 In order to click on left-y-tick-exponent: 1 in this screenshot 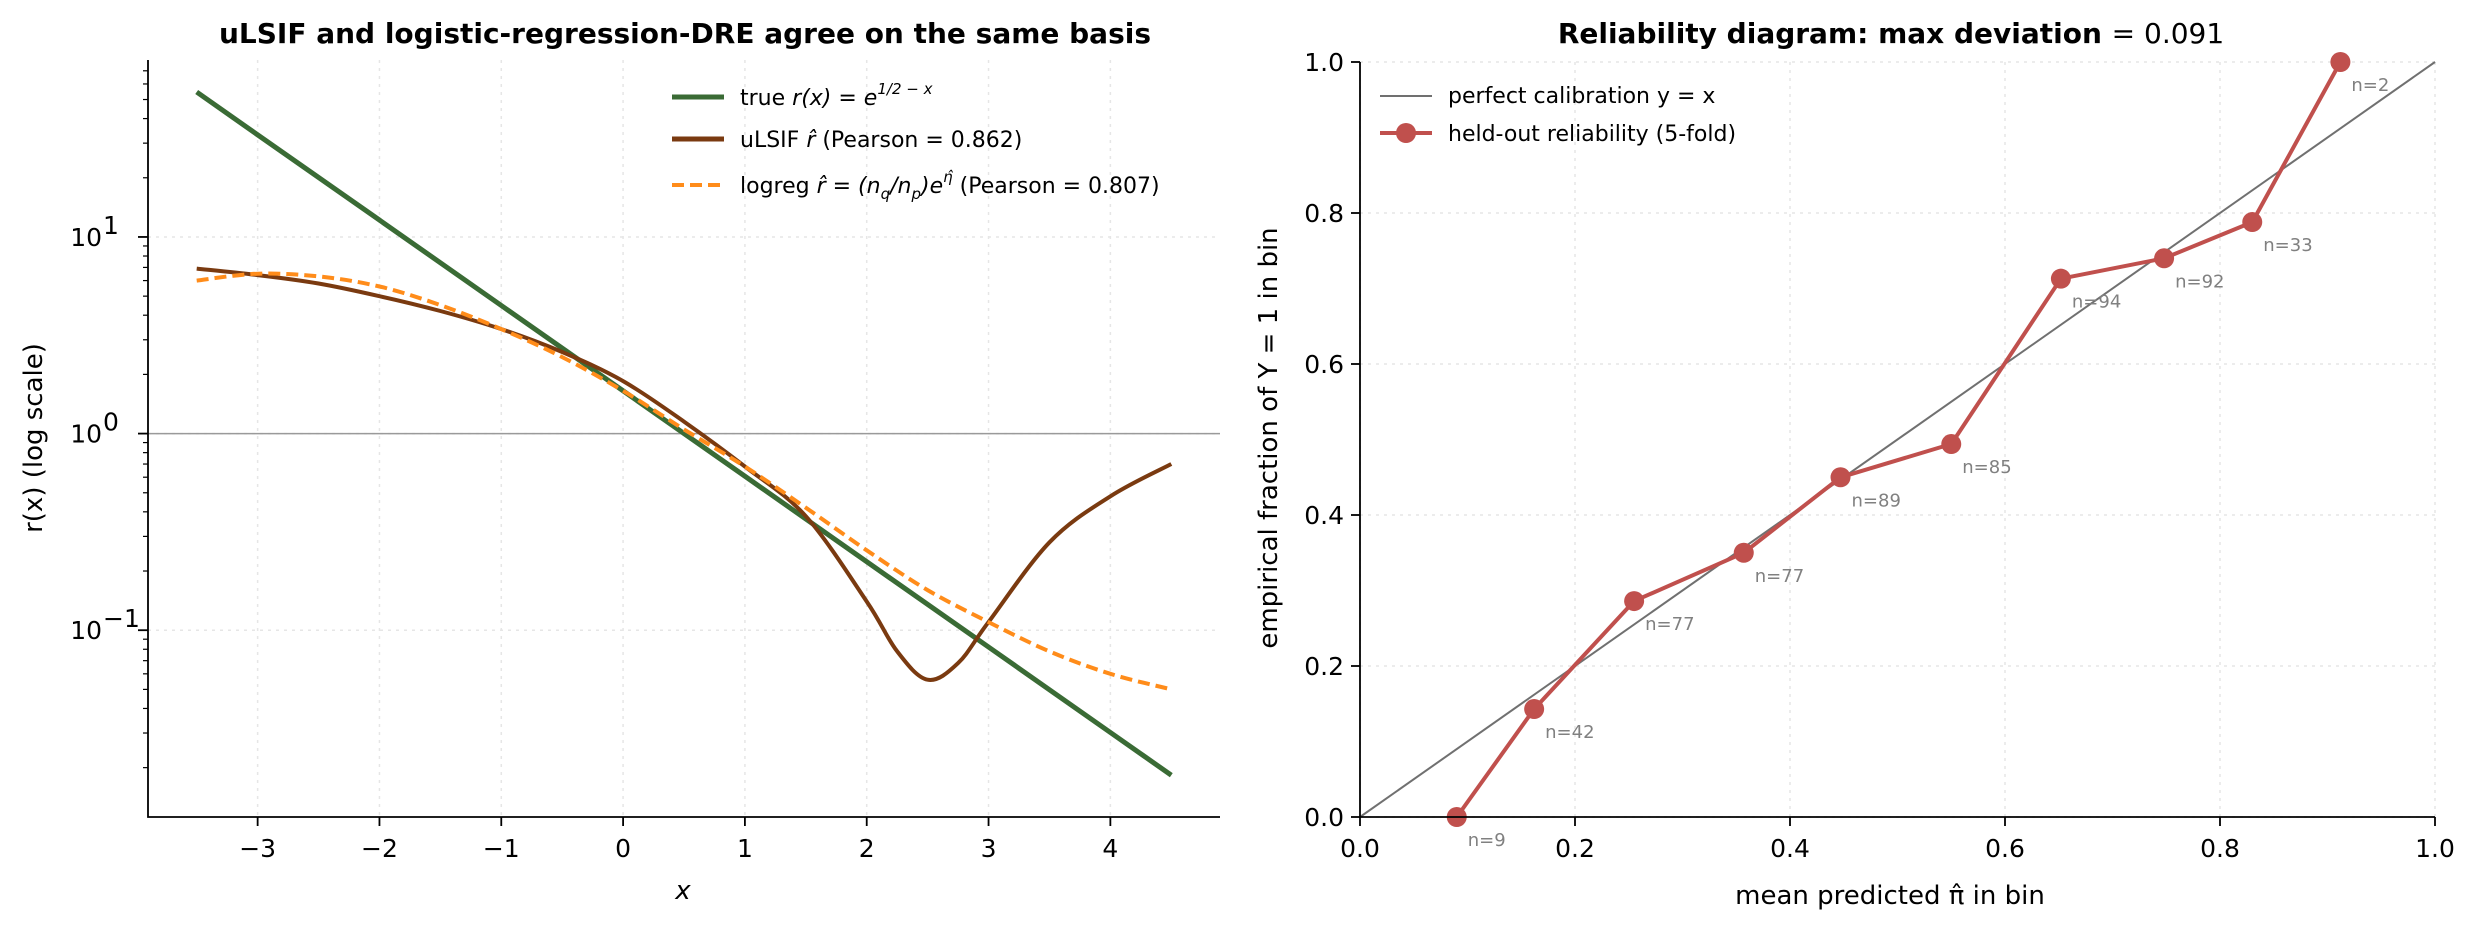, I will do `click(111, 225)`.